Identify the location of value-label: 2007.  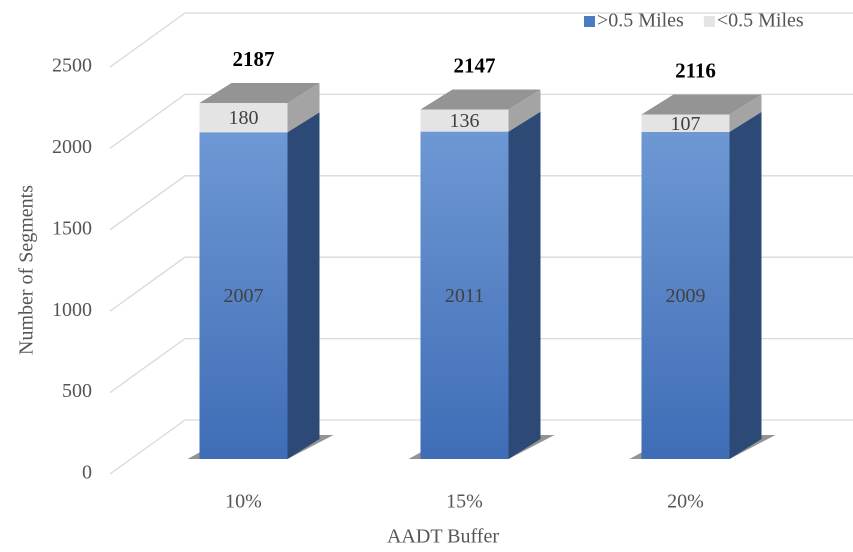
(244, 296).